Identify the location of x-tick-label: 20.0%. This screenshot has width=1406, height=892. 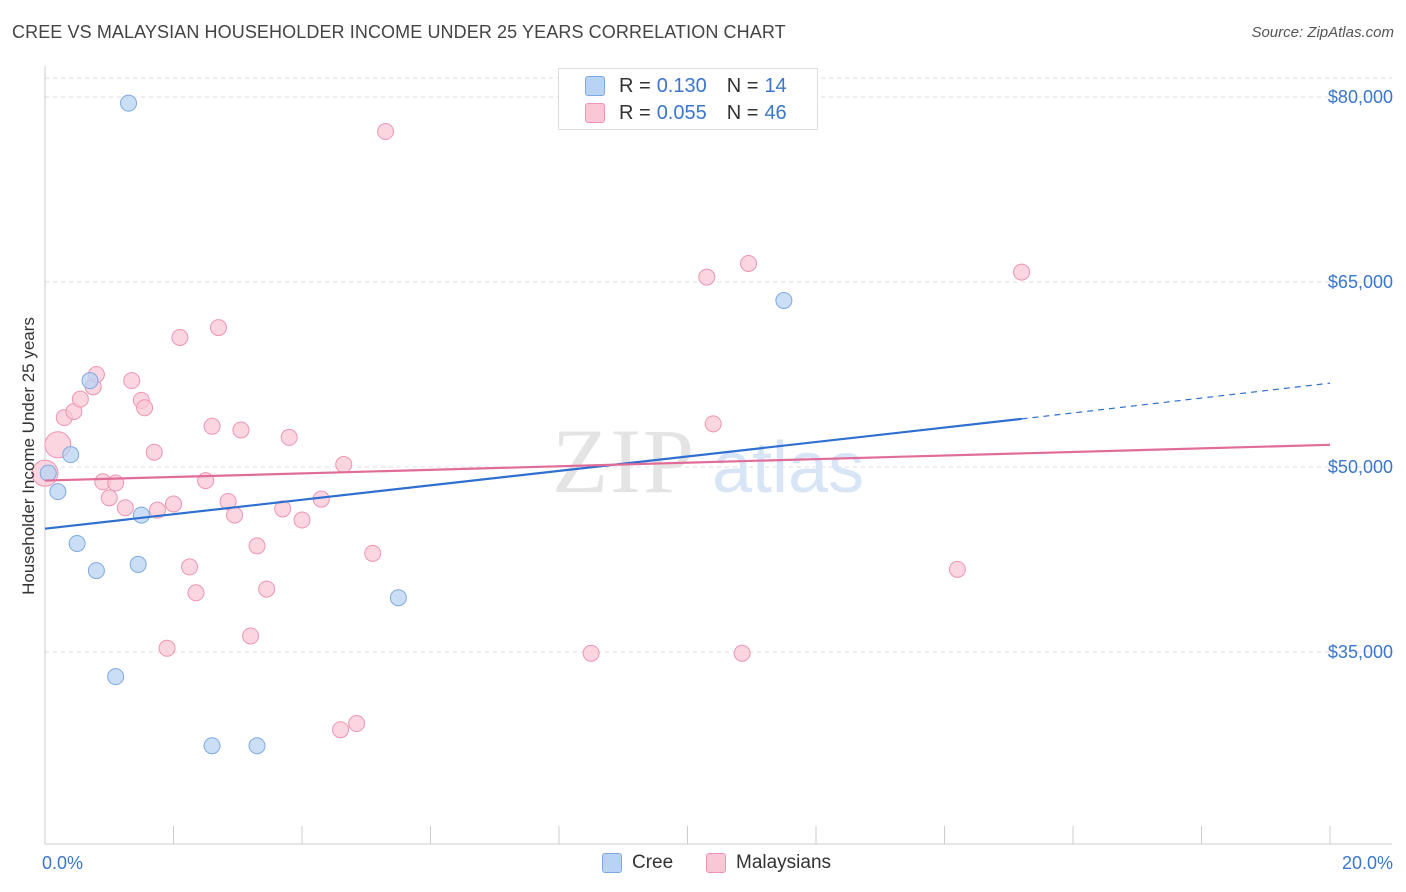
(1367, 863).